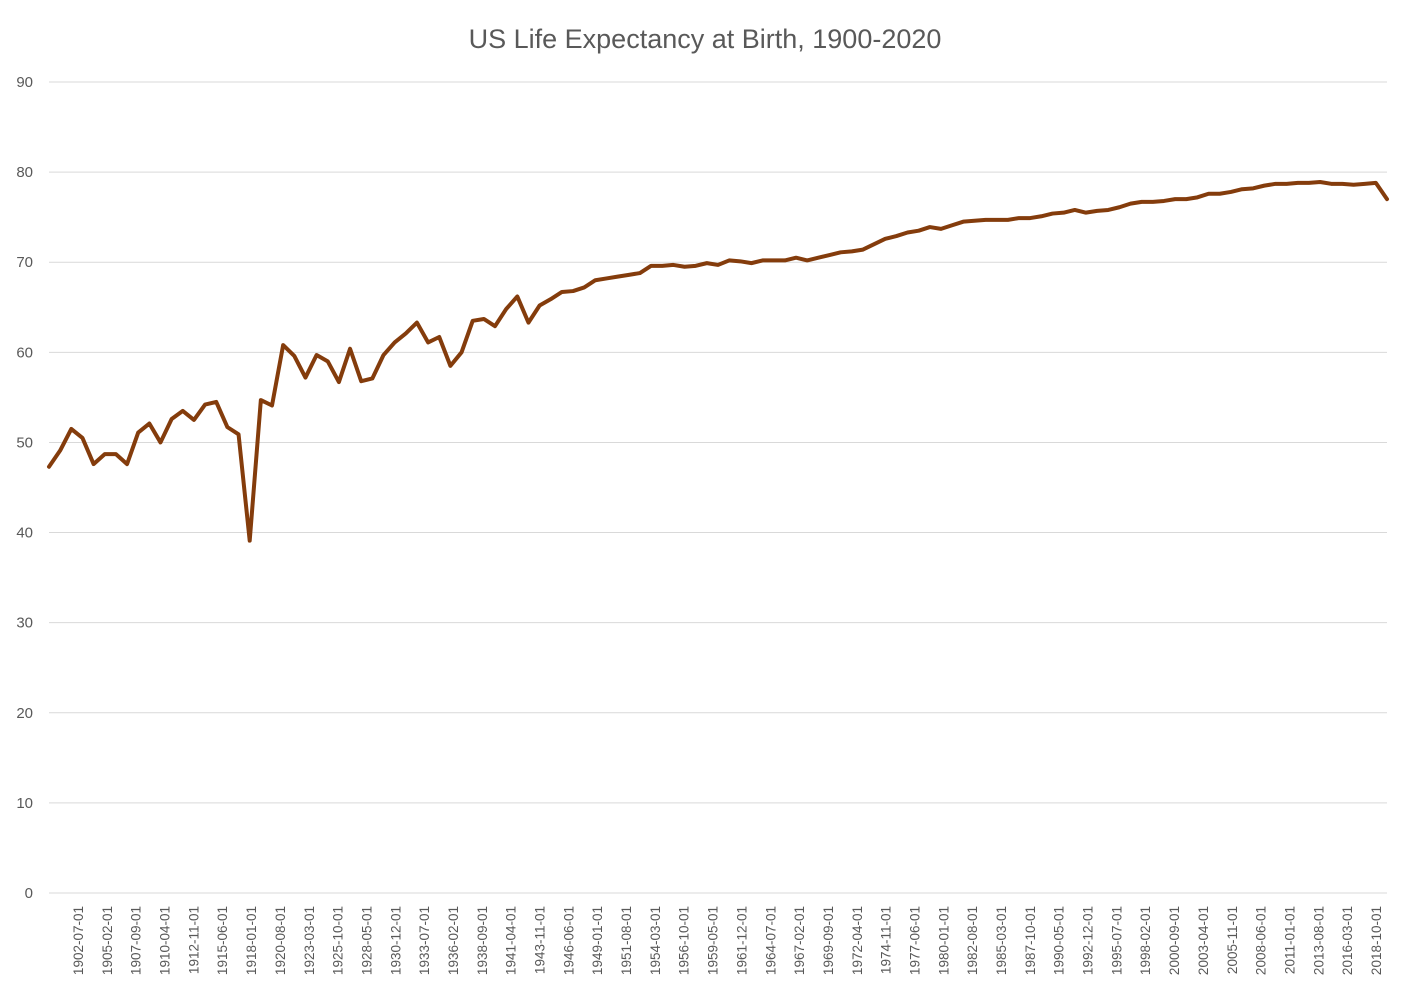  Describe the element at coordinates (799, 940) in the screenshot. I see `x-tick-label: 1967-02-01` at that location.